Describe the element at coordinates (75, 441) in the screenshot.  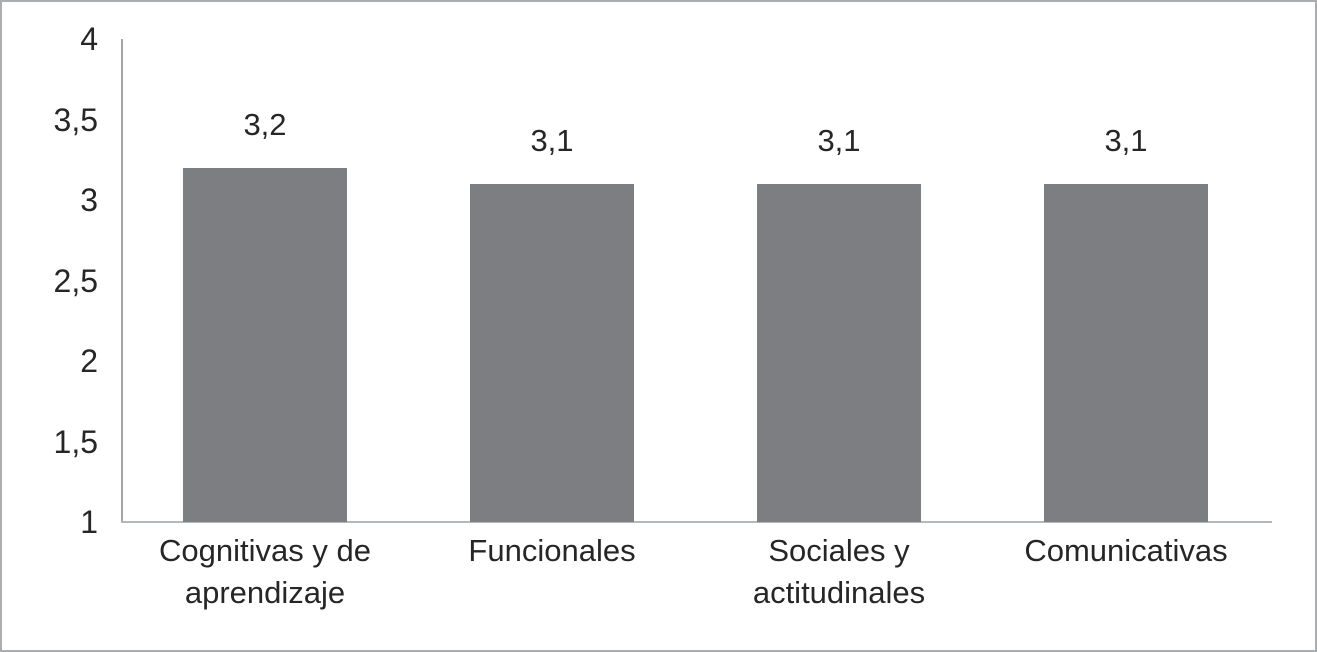
I see `y-tick-label: 1,5` at that location.